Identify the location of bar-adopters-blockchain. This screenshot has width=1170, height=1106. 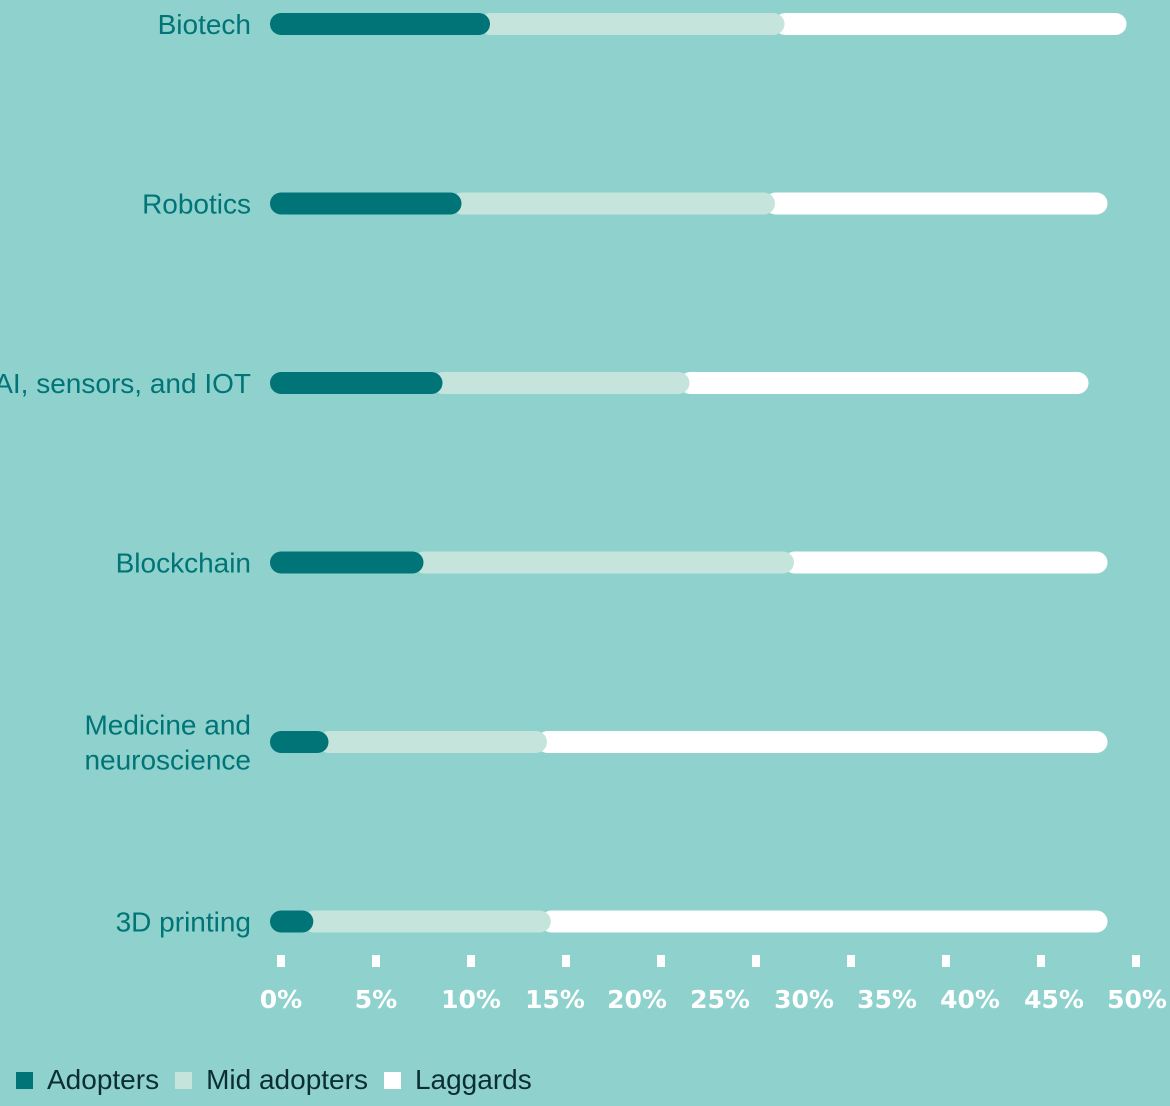
(347, 562).